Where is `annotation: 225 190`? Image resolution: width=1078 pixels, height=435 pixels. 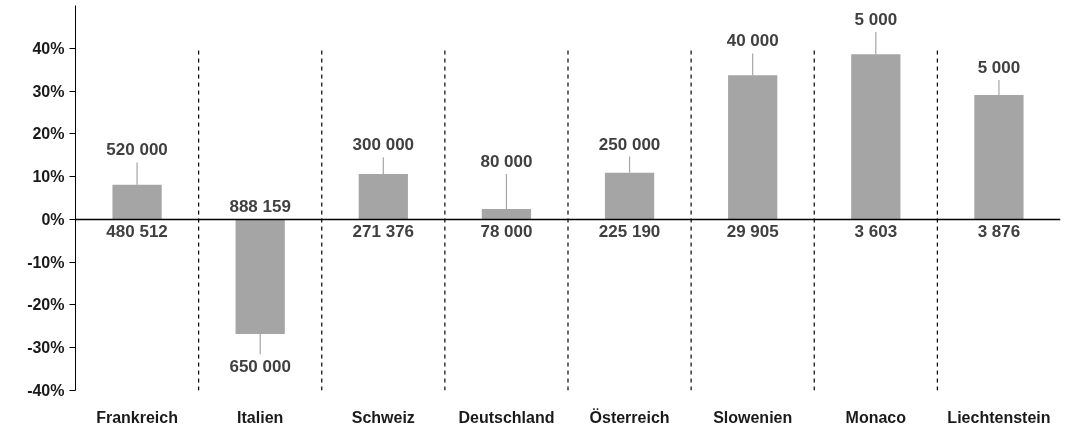 annotation: 225 190 is located at coordinates (629, 232).